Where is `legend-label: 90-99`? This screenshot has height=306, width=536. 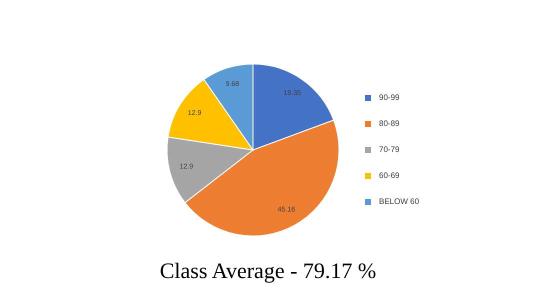
legend-label: 90-99 is located at coordinates (389, 97).